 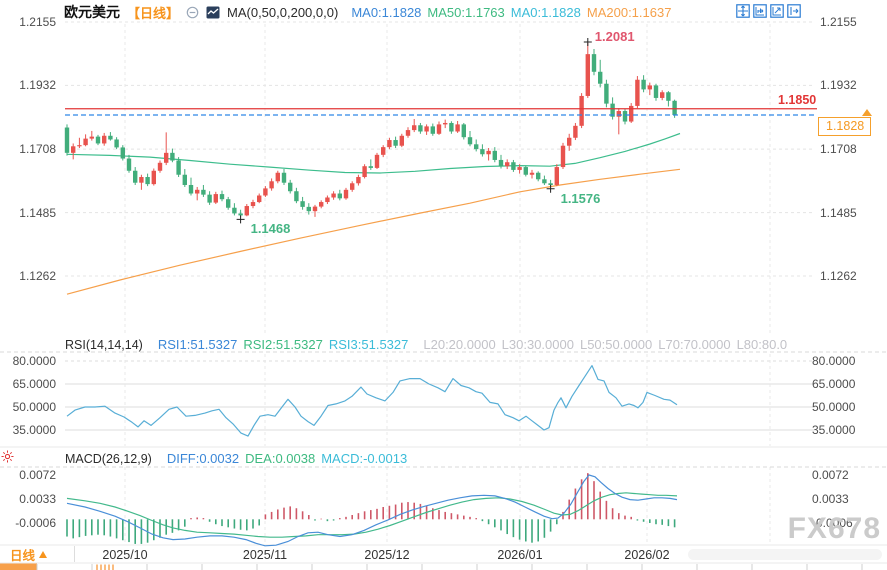 I want to click on resistance-price-tag: 1.1850, so click(x=797, y=99).